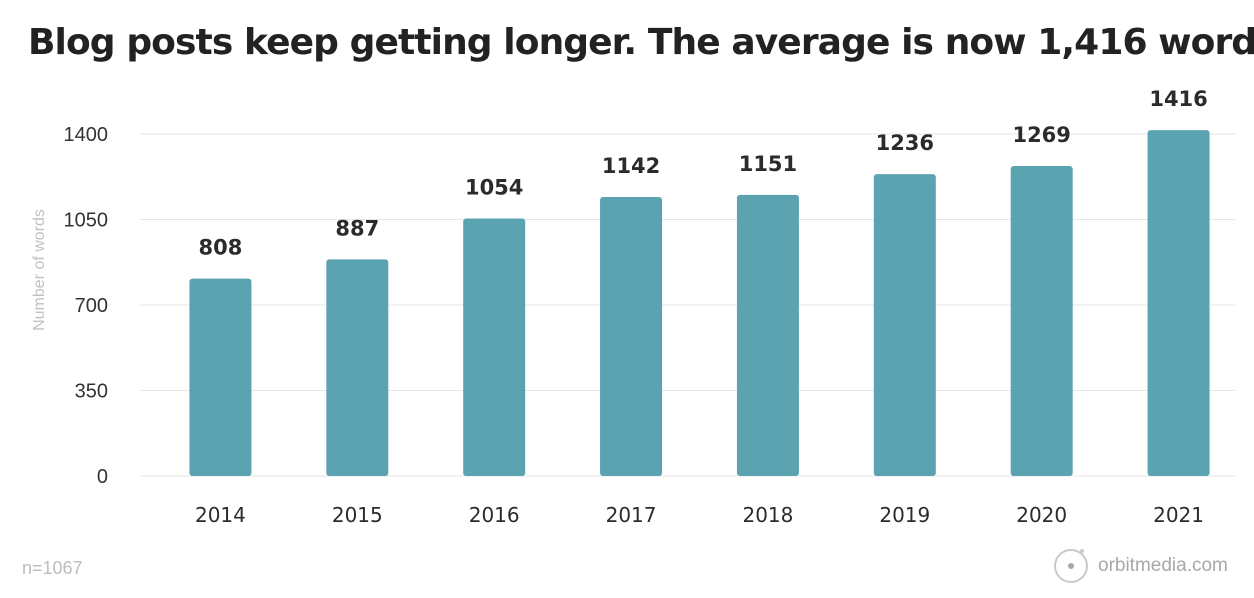  What do you see at coordinates (220, 515) in the screenshot?
I see `x-tick-label-2014: 2014` at bounding box center [220, 515].